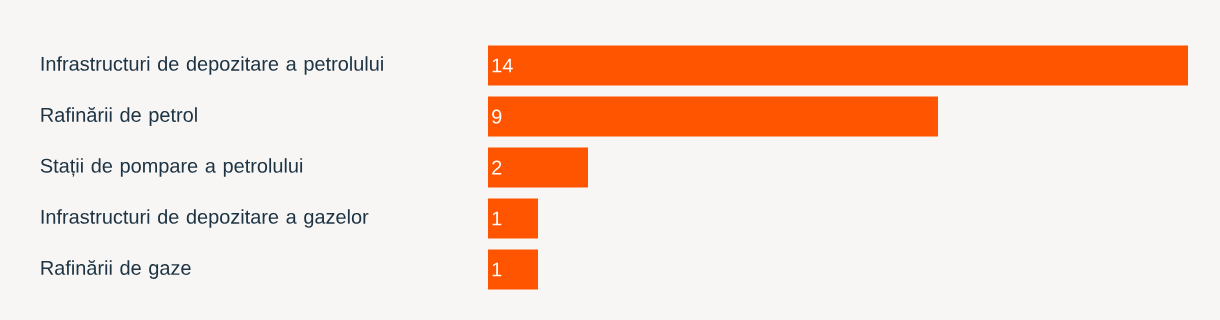  Describe the element at coordinates (205, 218) in the screenshot. I see `y-tick-label: Infrastructuri de depozitare a gazelor` at that location.